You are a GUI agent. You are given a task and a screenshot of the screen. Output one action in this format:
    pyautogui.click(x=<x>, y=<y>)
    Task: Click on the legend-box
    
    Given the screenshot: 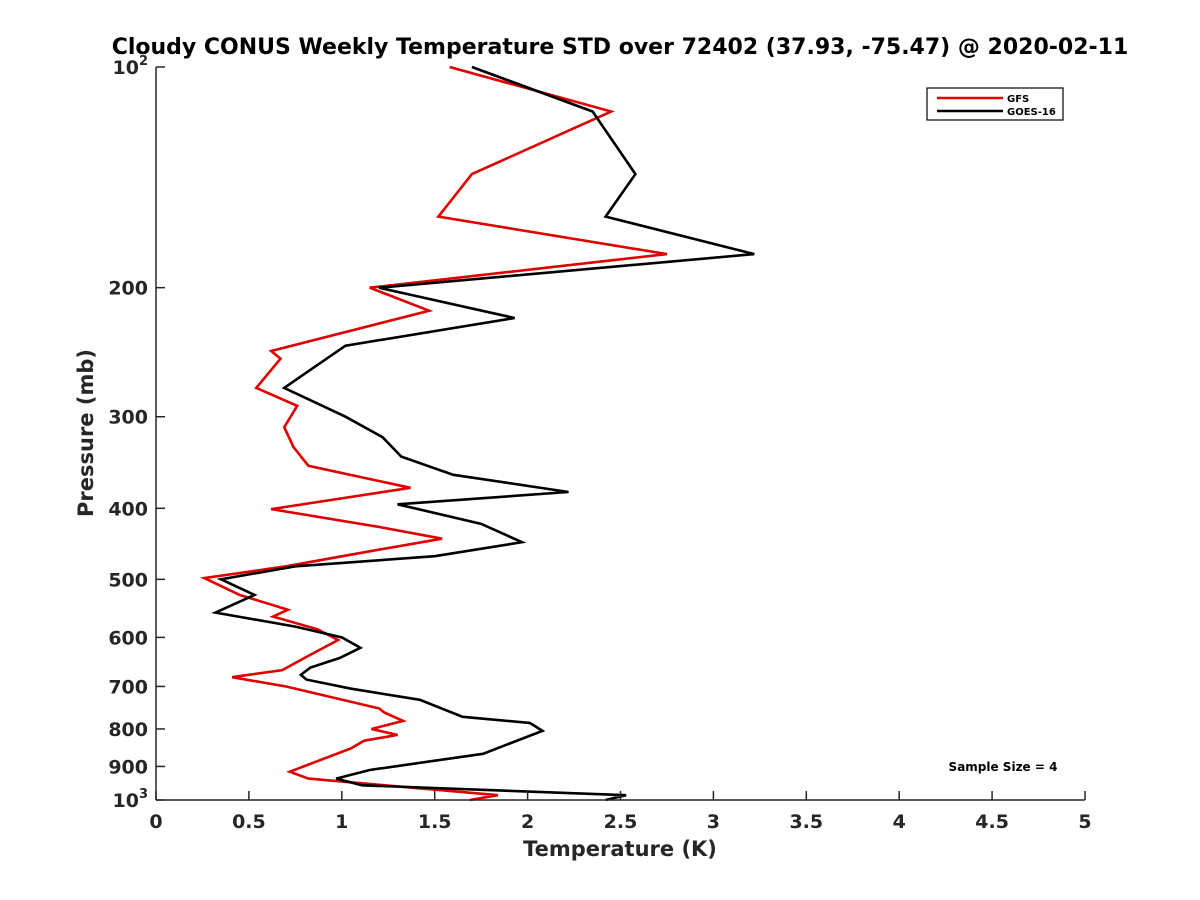 What is the action you would take?
    pyautogui.click(x=995, y=104)
    